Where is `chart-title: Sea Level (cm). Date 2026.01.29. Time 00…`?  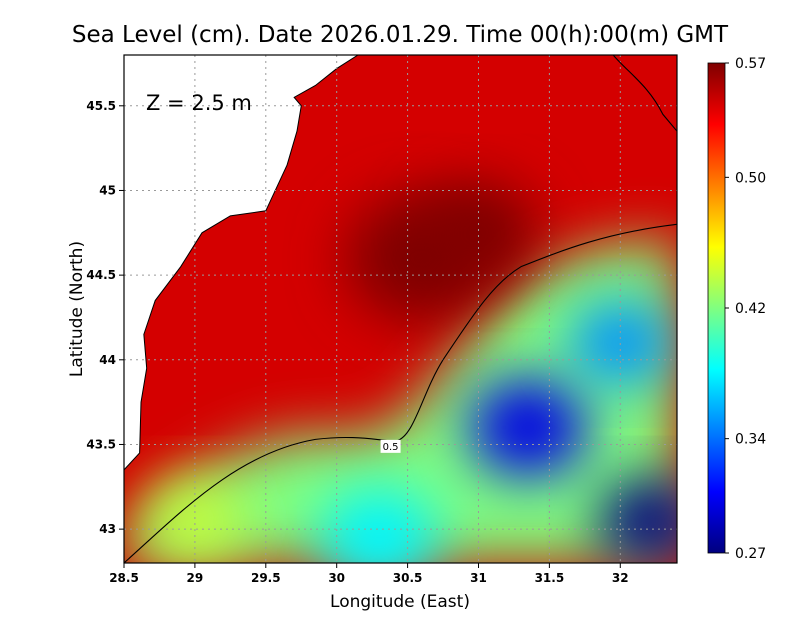
chart-title: Sea Level (cm). Date 2026.01.29. Time 00… is located at coordinates (400, 35).